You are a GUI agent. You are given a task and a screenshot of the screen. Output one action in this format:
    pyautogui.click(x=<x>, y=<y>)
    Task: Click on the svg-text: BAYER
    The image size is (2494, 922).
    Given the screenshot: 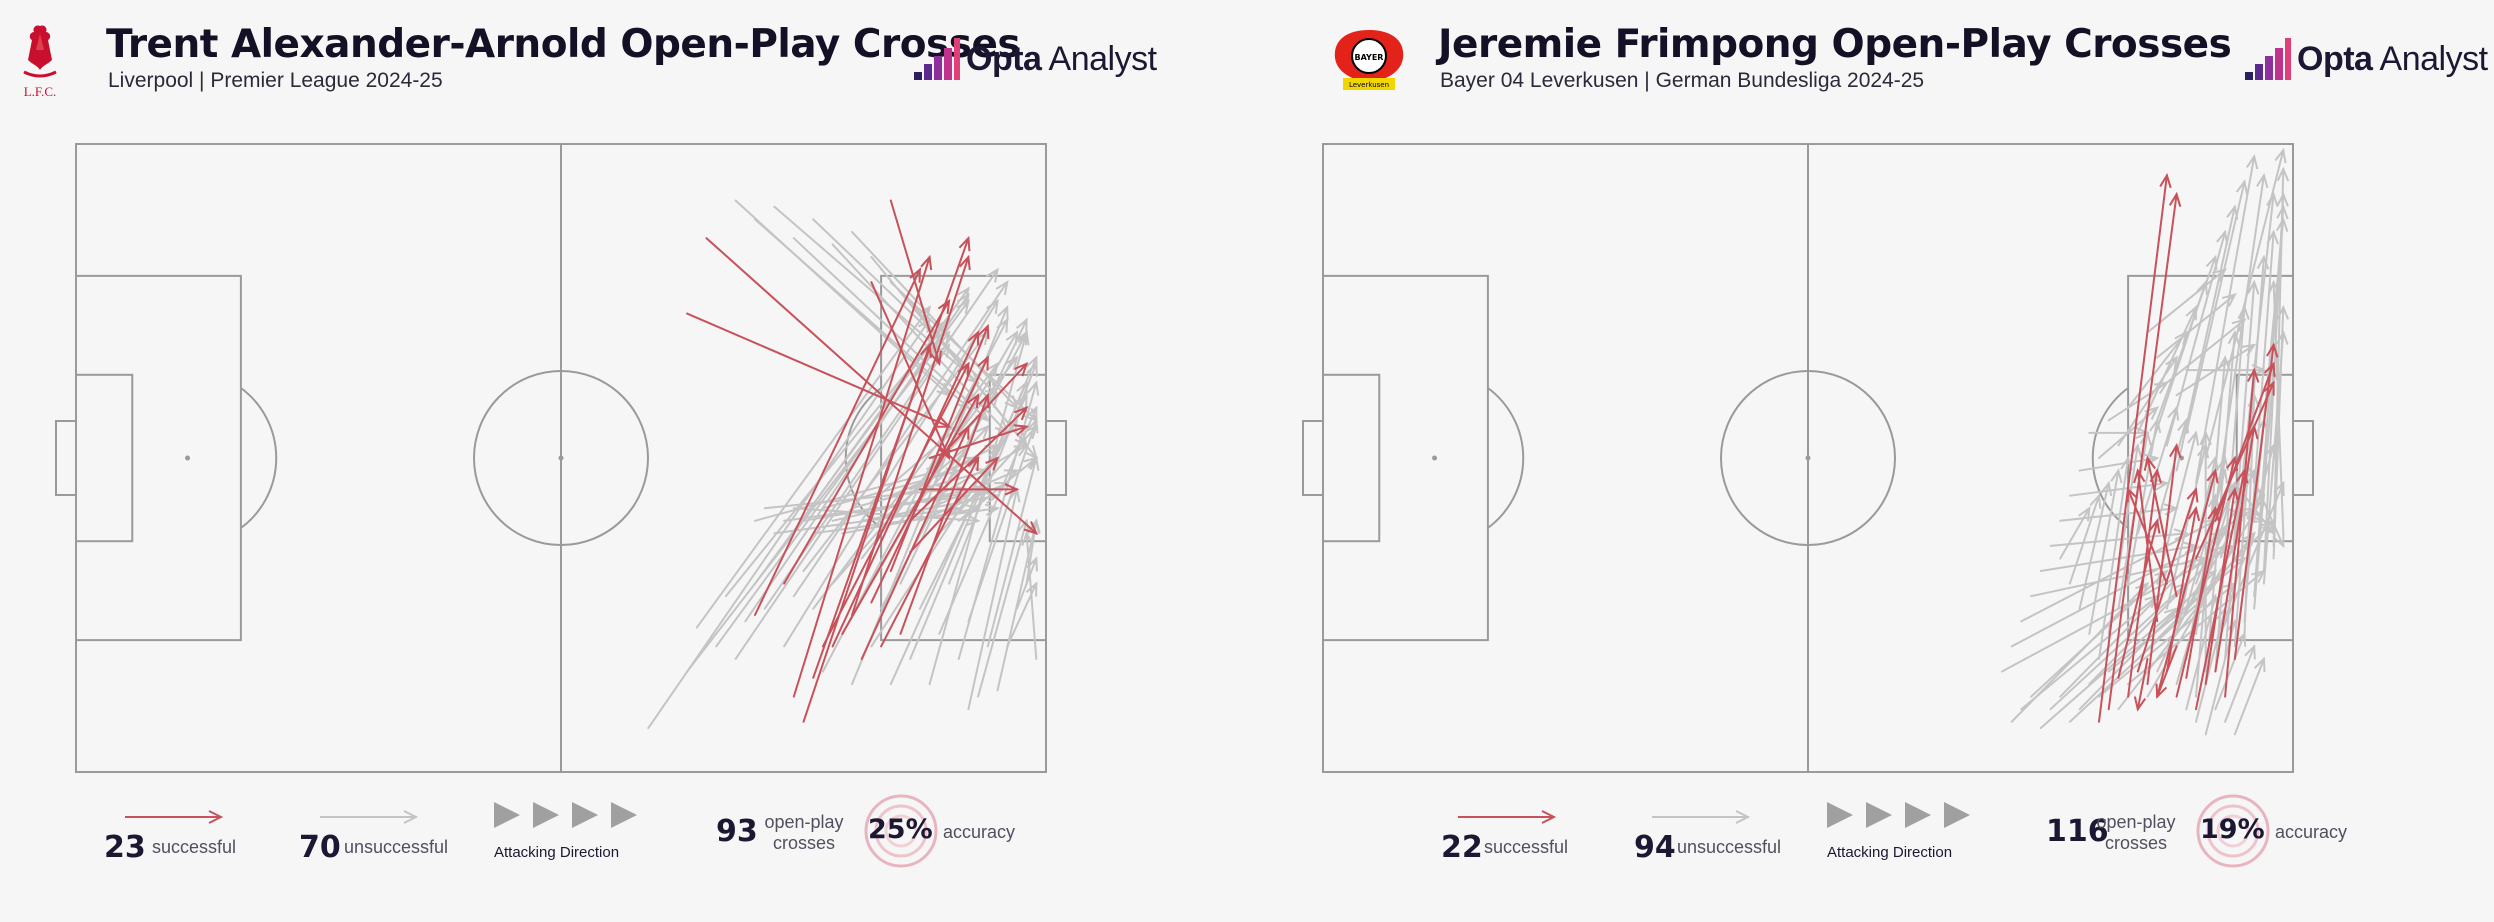 What is the action you would take?
    pyautogui.click(x=1369, y=57)
    